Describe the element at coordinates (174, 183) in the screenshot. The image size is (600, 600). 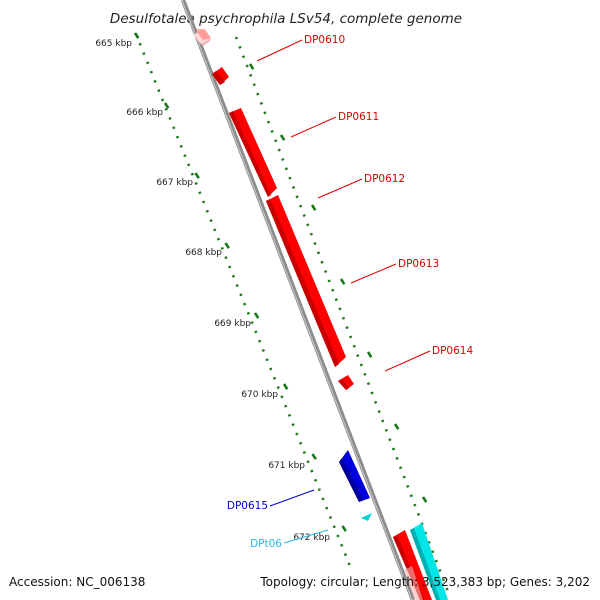
I see `kbp-label: 667 kbp` at that location.